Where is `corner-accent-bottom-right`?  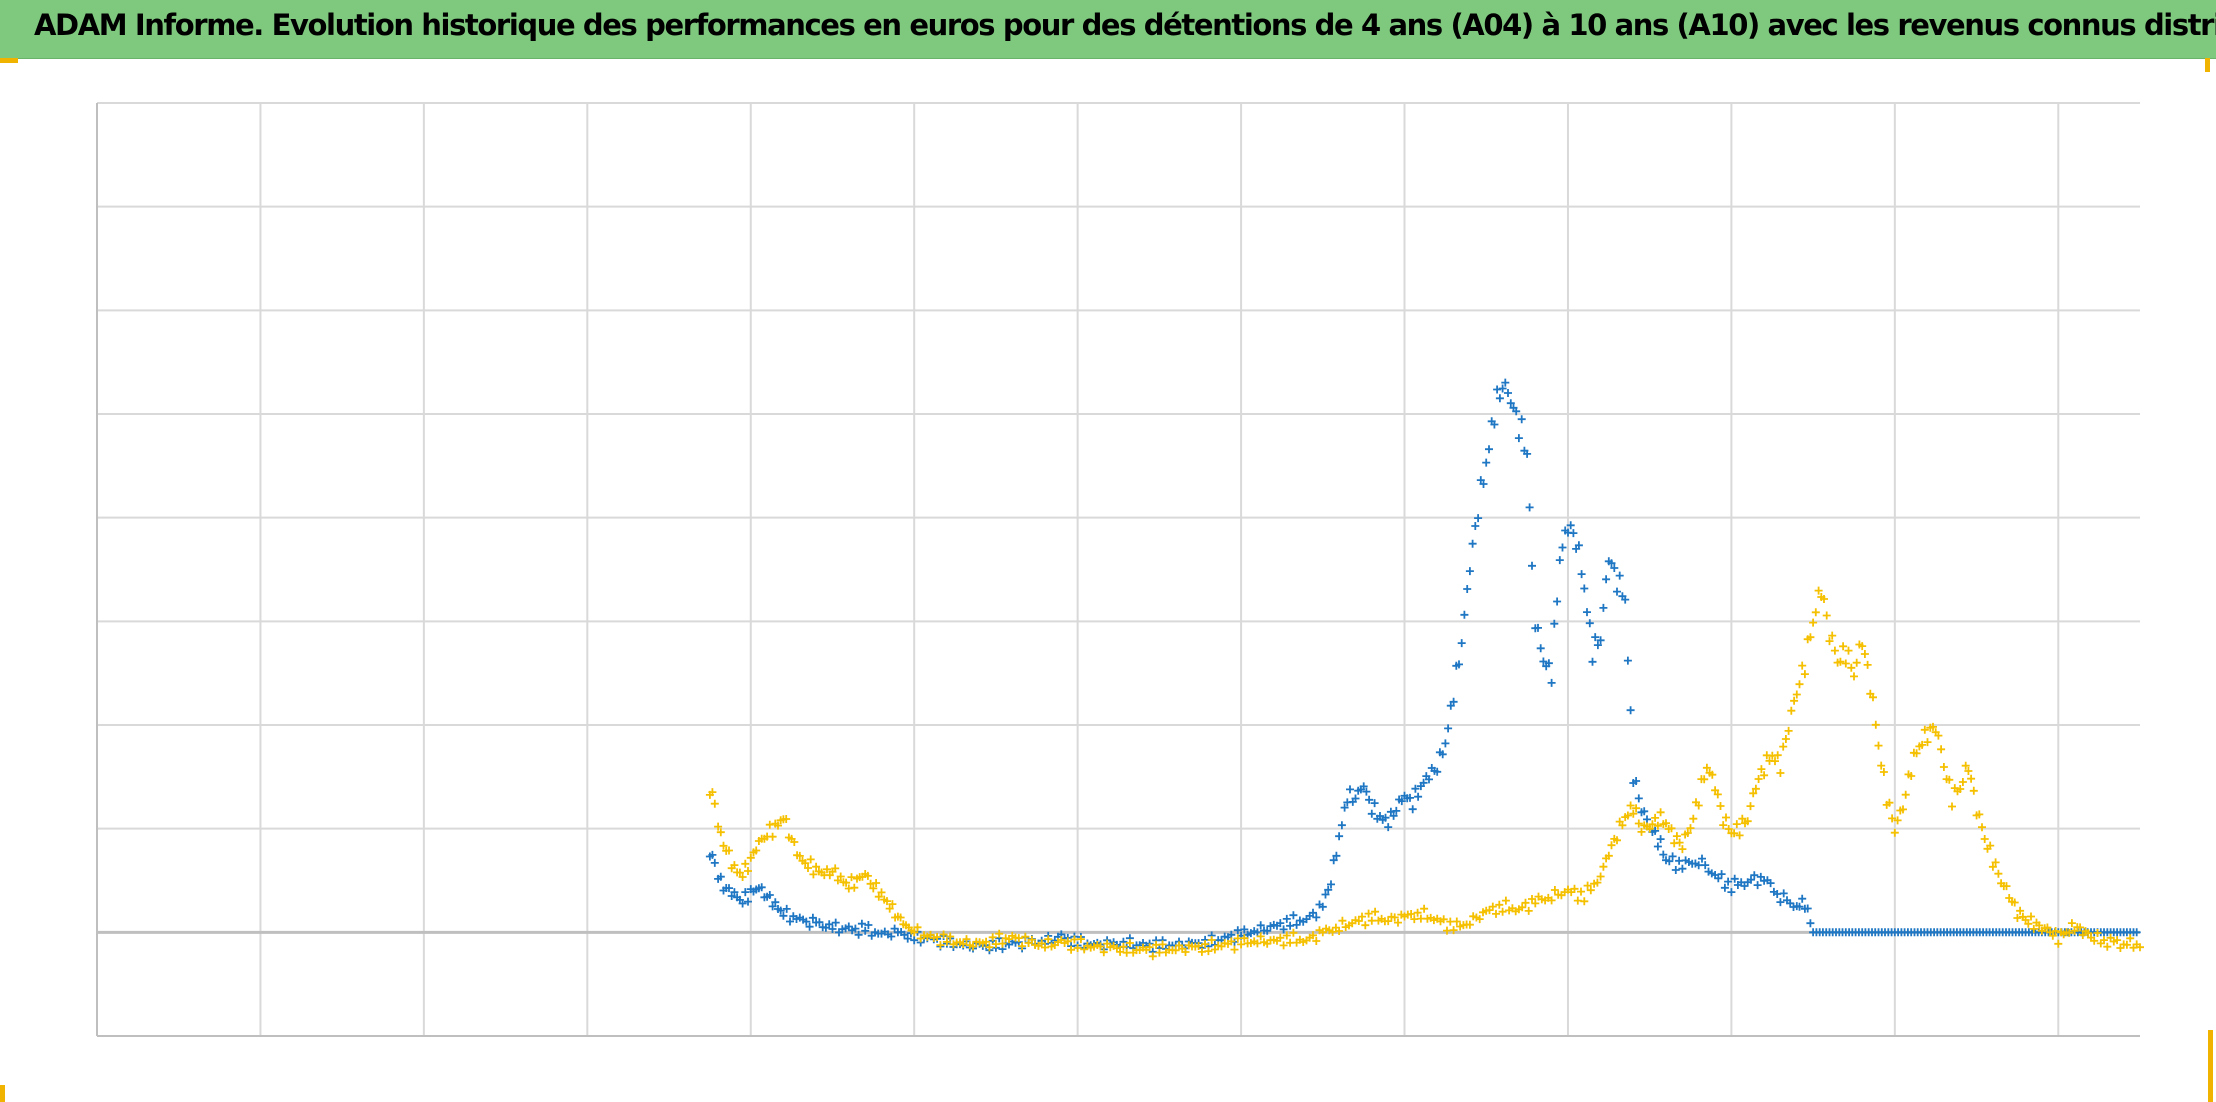 corner-accent-bottom-right is located at coordinates (2210, 1066).